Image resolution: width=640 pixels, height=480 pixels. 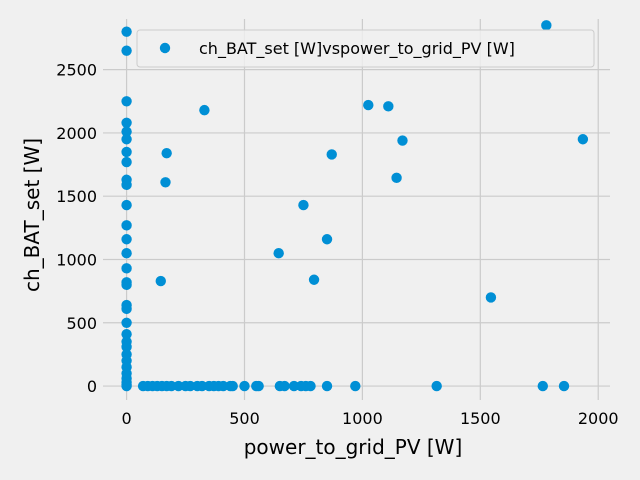 I want to click on y-axis-ticks: 0 500 1000 1500 2000 2500, so click(x=76, y=228).